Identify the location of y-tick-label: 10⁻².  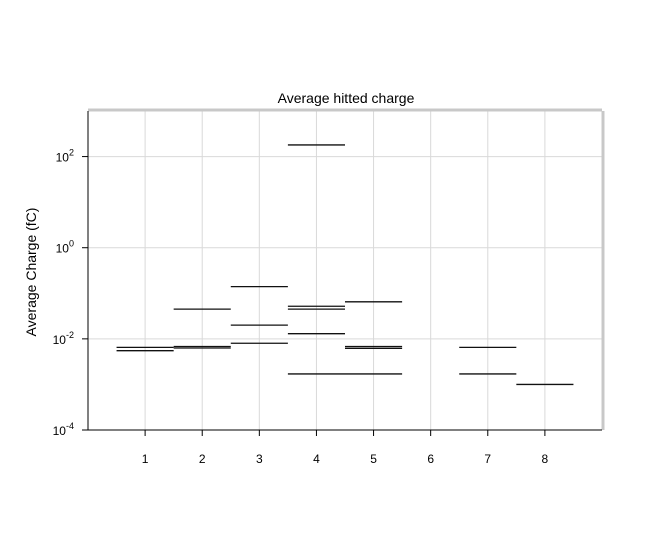
(63, 338).